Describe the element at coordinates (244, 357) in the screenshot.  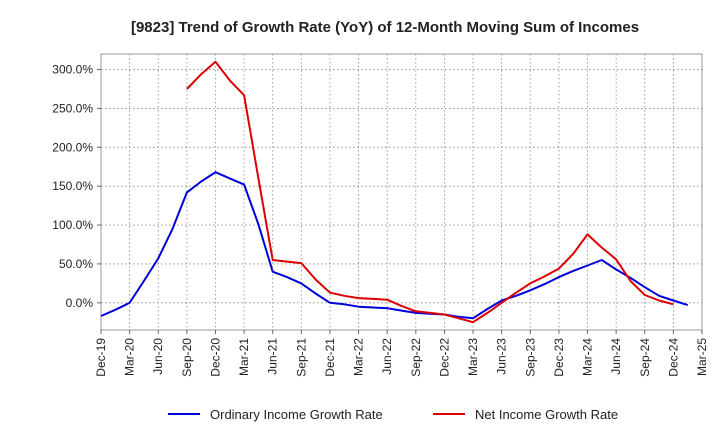
I see `x-tick-label: Mar-21` at that location.